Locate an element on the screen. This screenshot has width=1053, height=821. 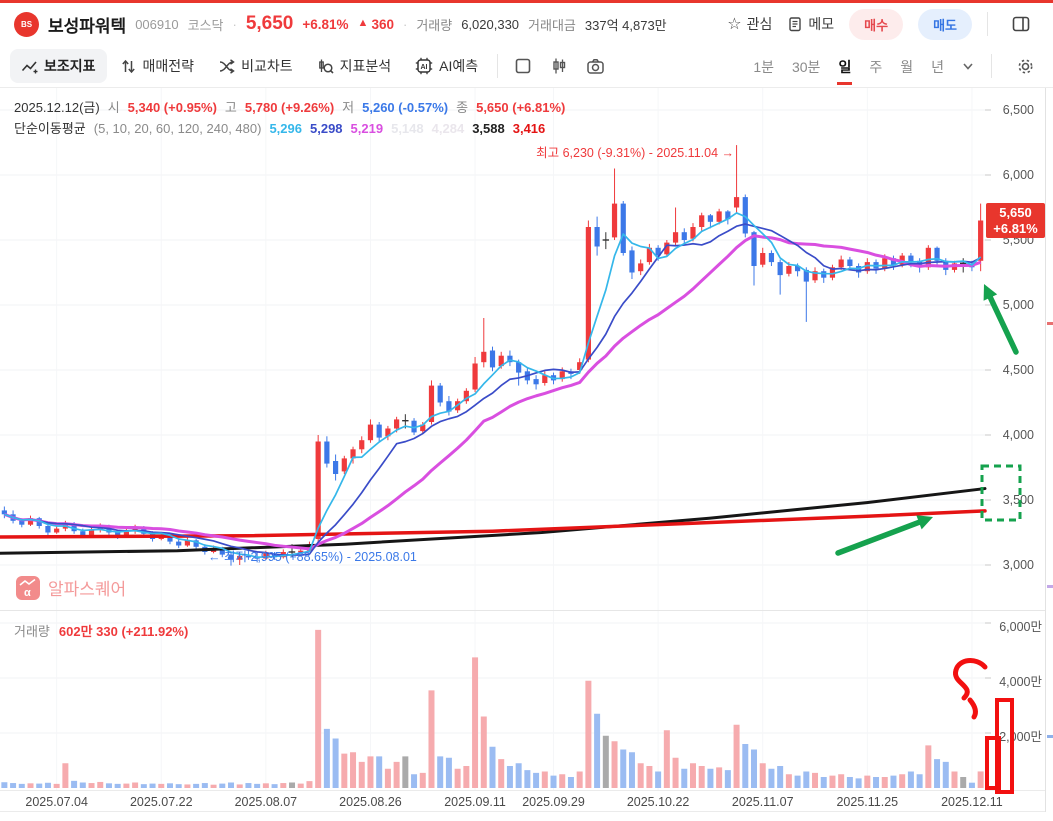
volume-axis-label: 4,000만 is located at coordinates (1020, 682).